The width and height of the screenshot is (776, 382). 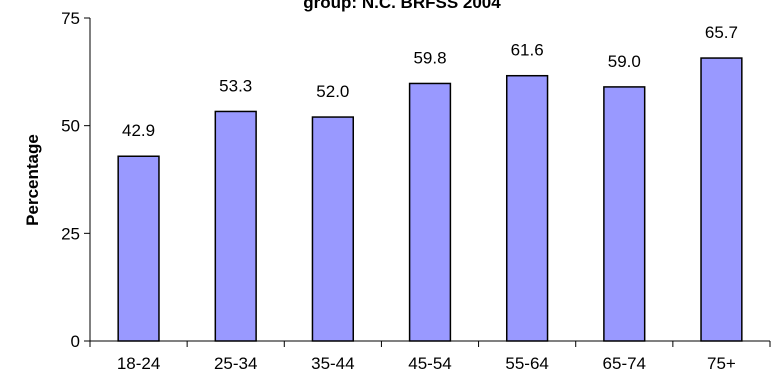 I want to click on data-label-55-64: 61.6, so click(x=527, y=50).